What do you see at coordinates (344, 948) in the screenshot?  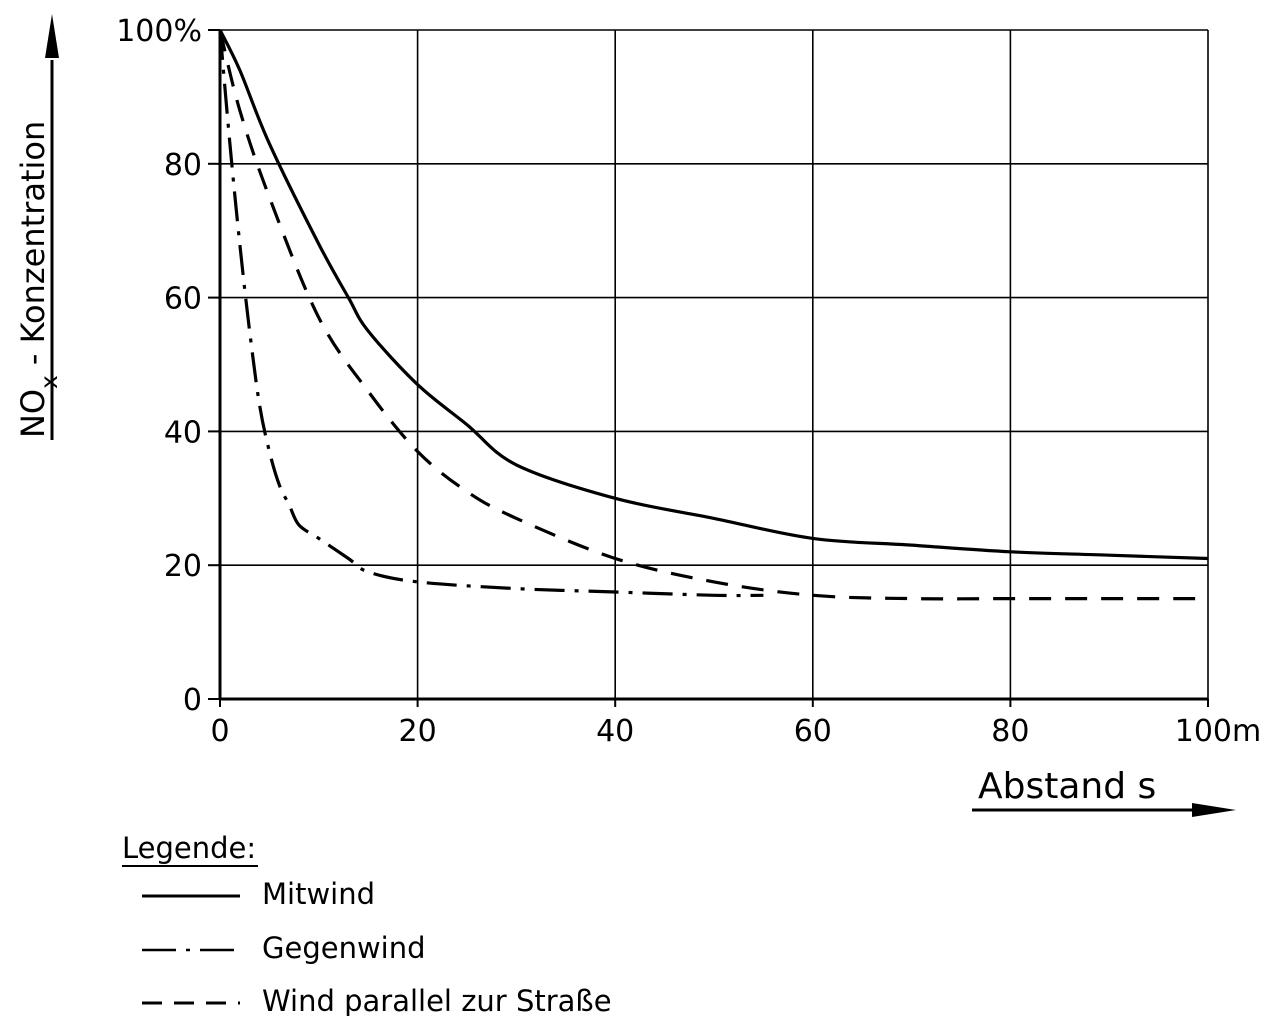 I see `legend-label-gegenwind: Gegenwind` at bounding box center [344, 948].